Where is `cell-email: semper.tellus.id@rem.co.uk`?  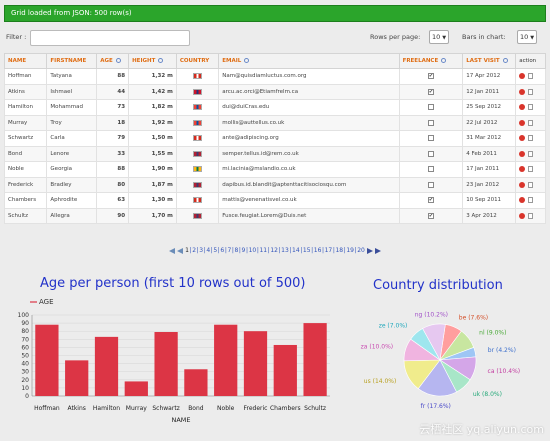
cell-email: semper.tellus.id@rem.co.uk is located at coordinates (309, 153).